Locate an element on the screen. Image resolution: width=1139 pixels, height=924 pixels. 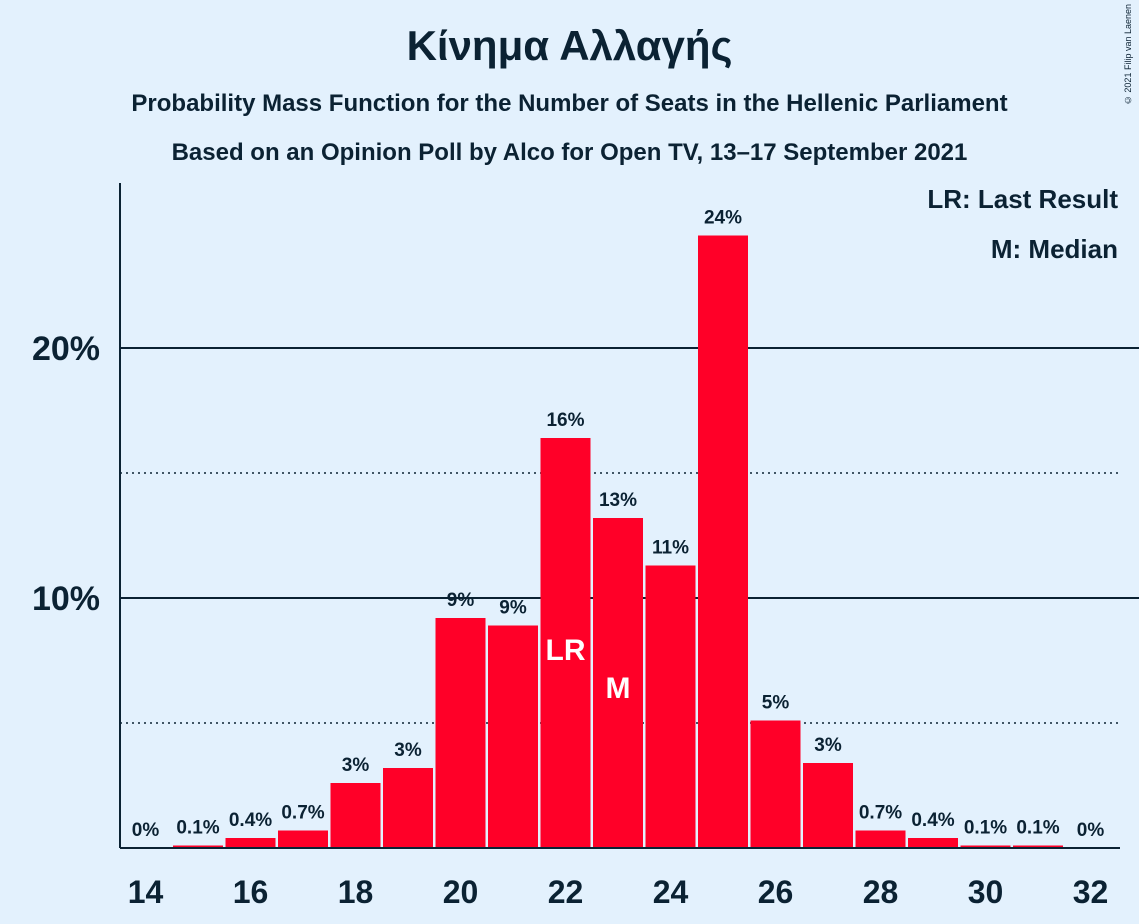
data-label: 11% is located at coordinates (670, 548).